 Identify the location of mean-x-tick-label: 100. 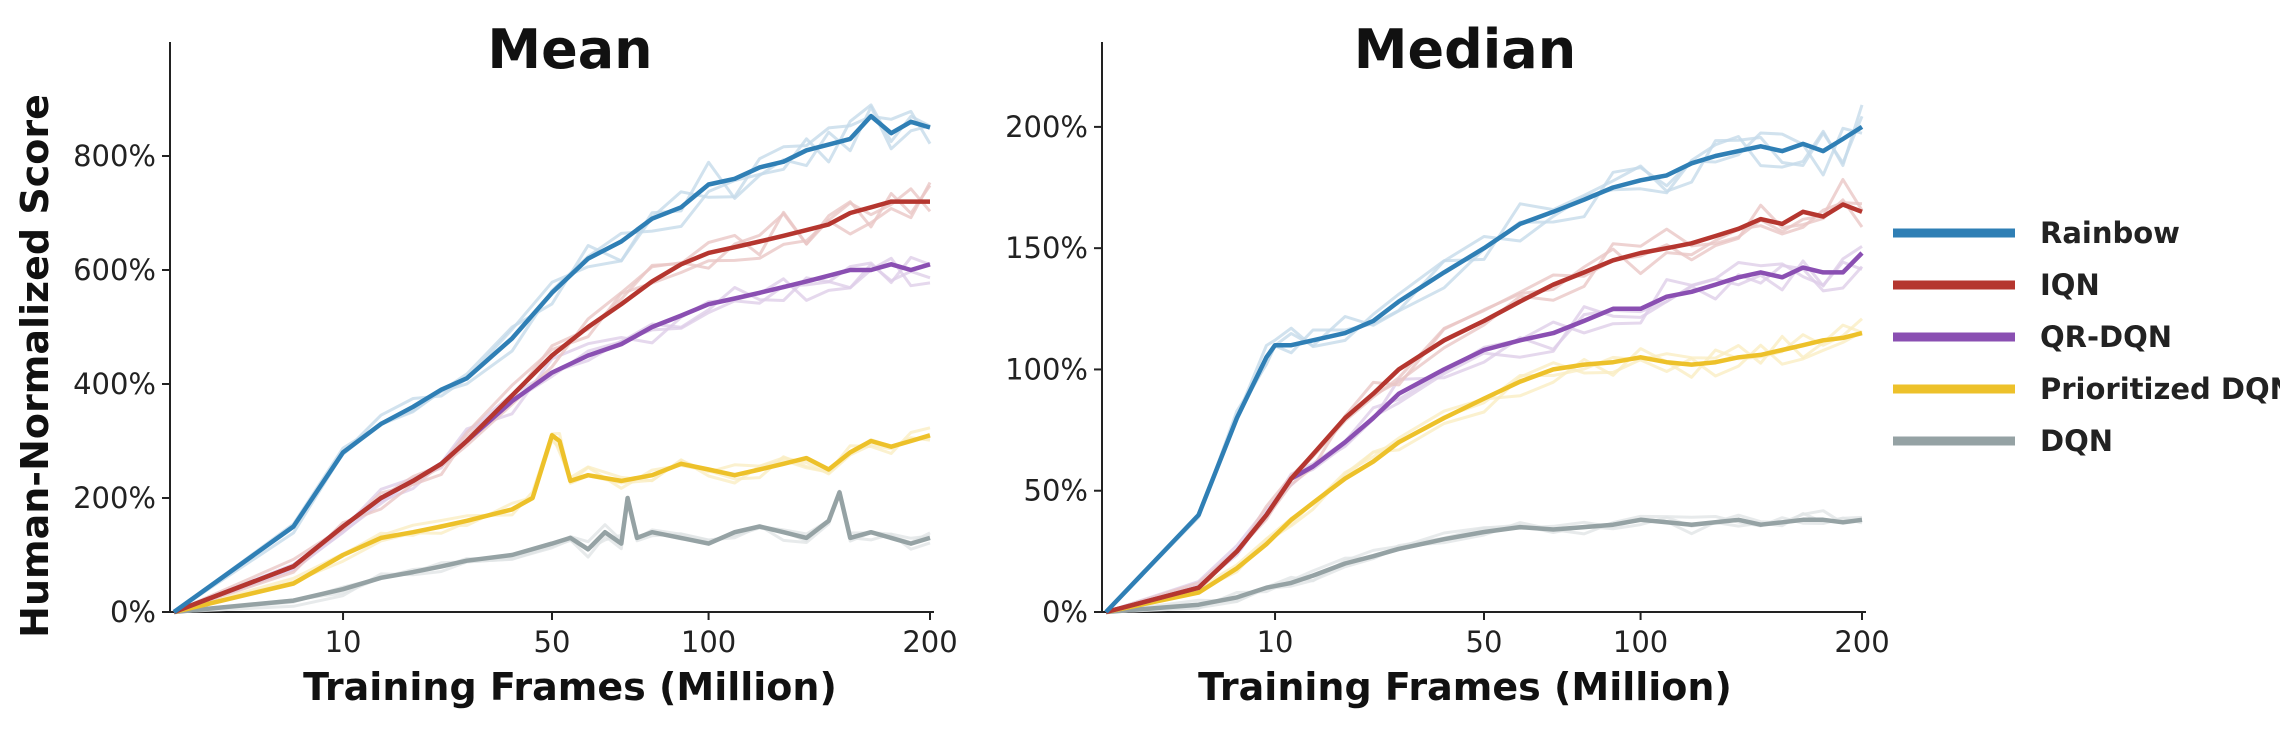
(708, 642).